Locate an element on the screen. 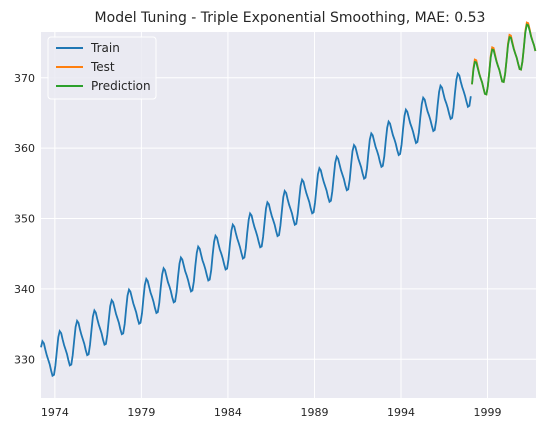 The width and height of the screenshot is (546, 431). legend-label: Test is located at coordinates (102, 67).